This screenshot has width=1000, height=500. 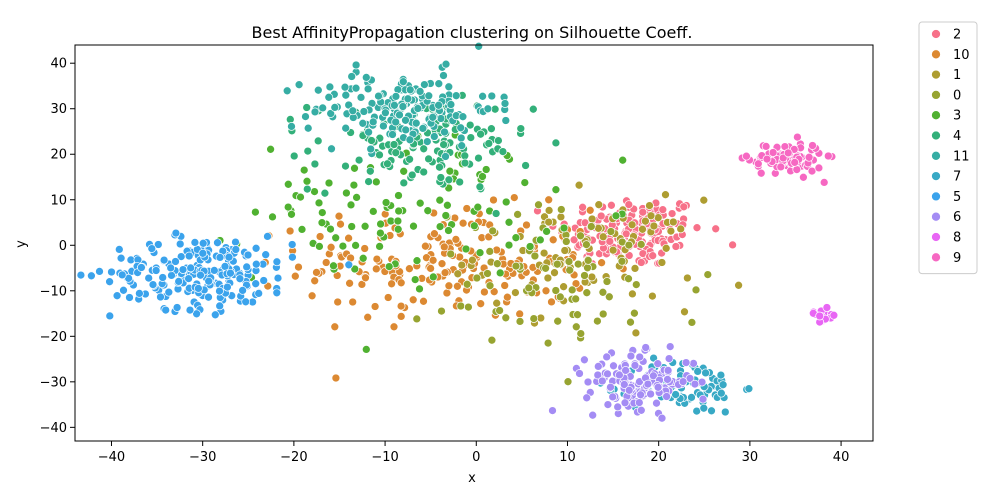 I want to click on x-tick-label: −20, so click(x=293, y=457).